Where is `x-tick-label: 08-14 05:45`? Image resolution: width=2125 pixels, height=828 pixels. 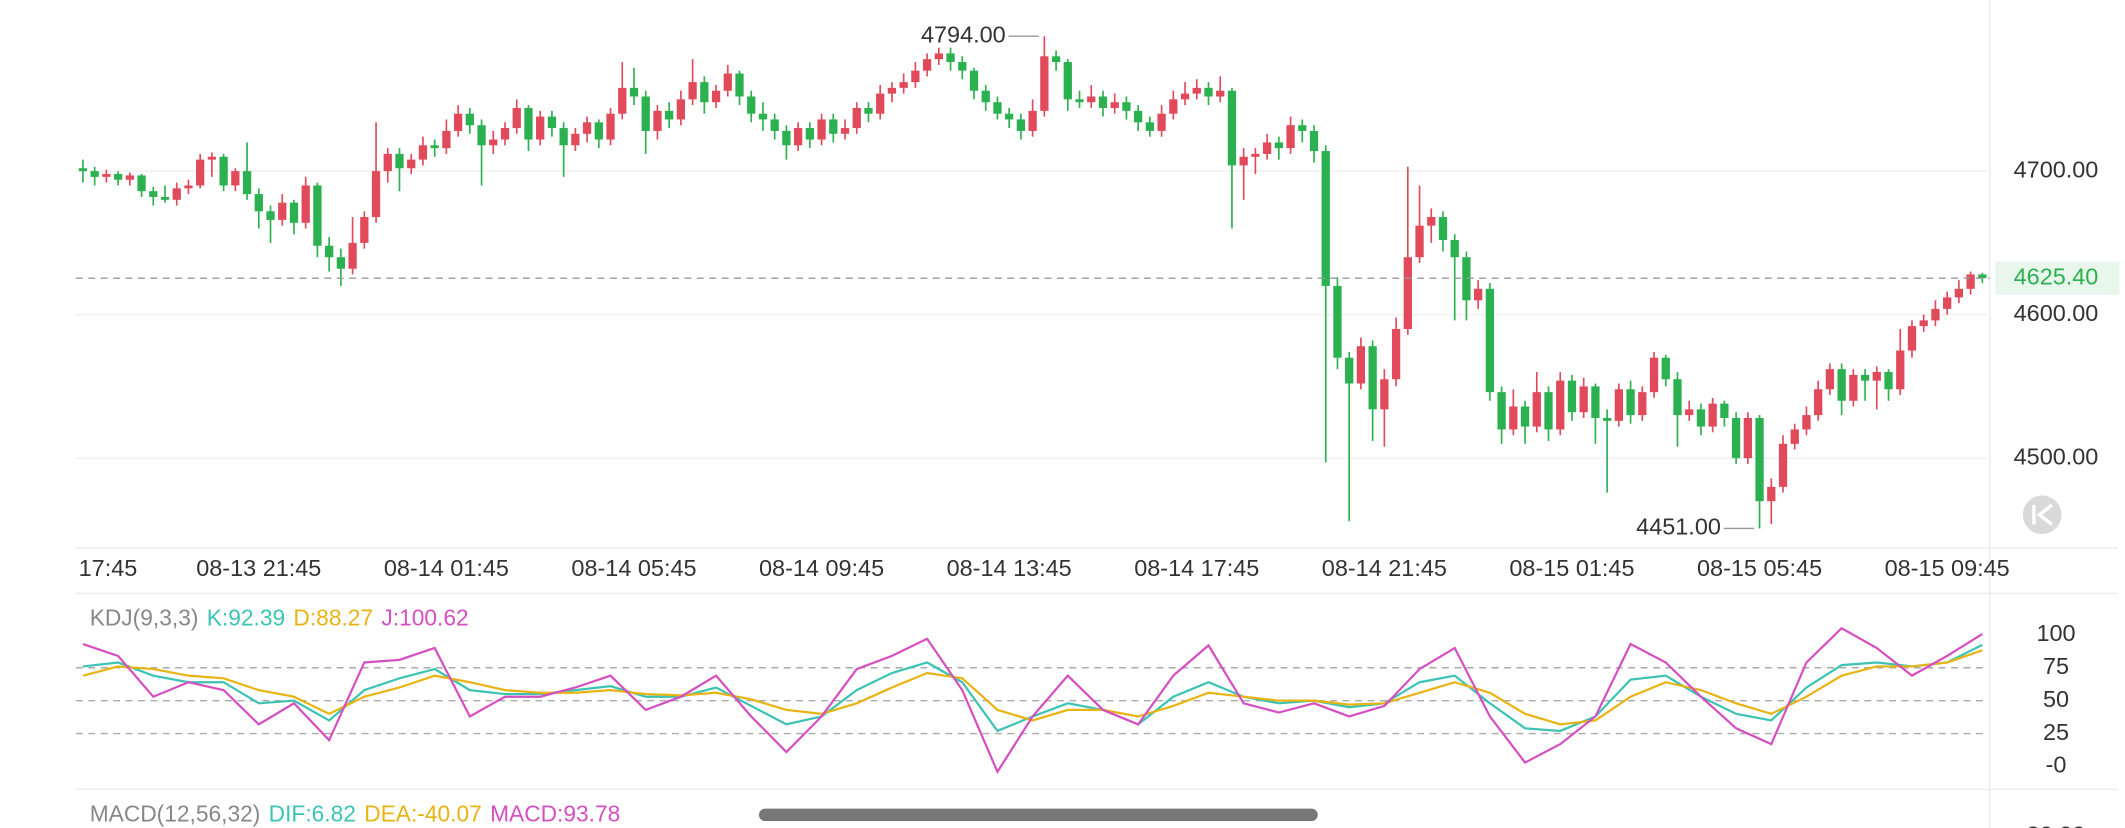
x-tick-label: 08-14 05:45 is located at coordinates (633, 568).